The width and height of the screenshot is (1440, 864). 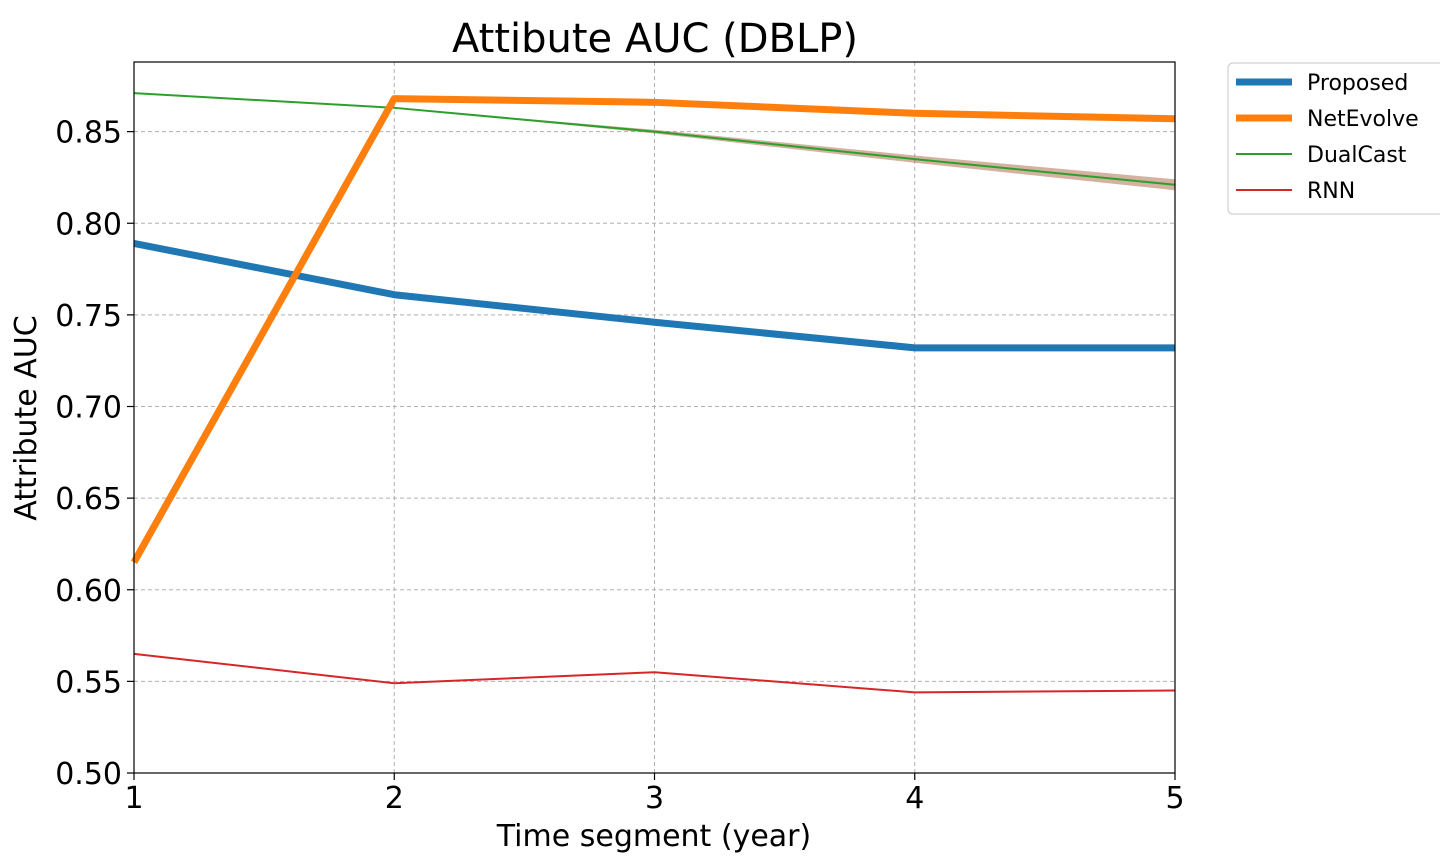 What do you see at coordinates (88, 408) in the screenshot?
I see `y-tick-label: 0.70` at bounding box center [88, 408].